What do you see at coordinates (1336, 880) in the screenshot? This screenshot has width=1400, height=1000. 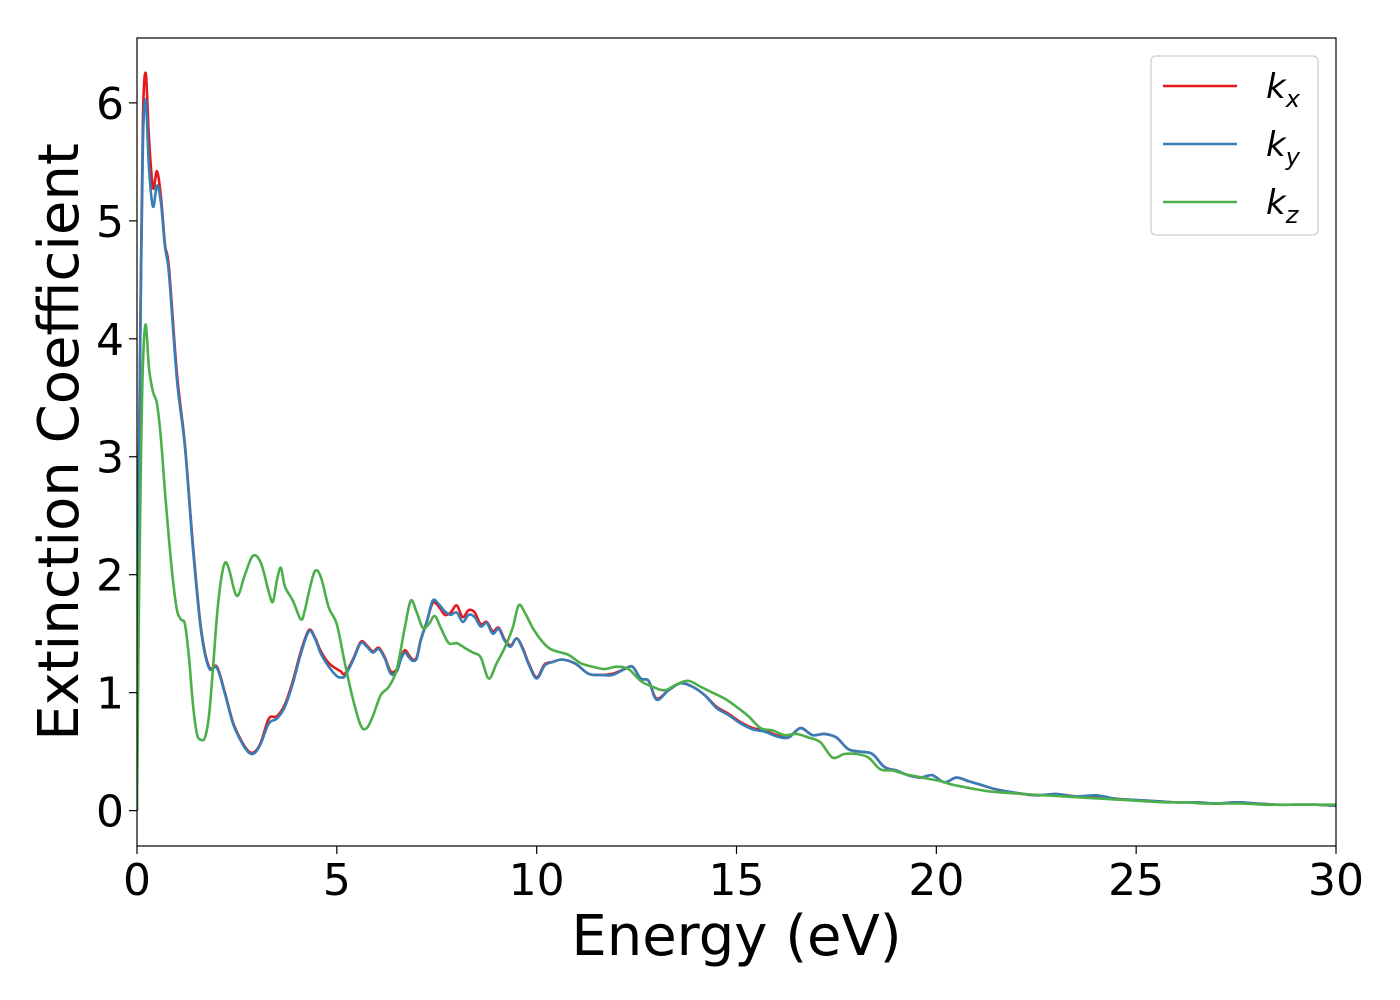 I see `x-tick-label: 30` at bounding box center [1336, 880].